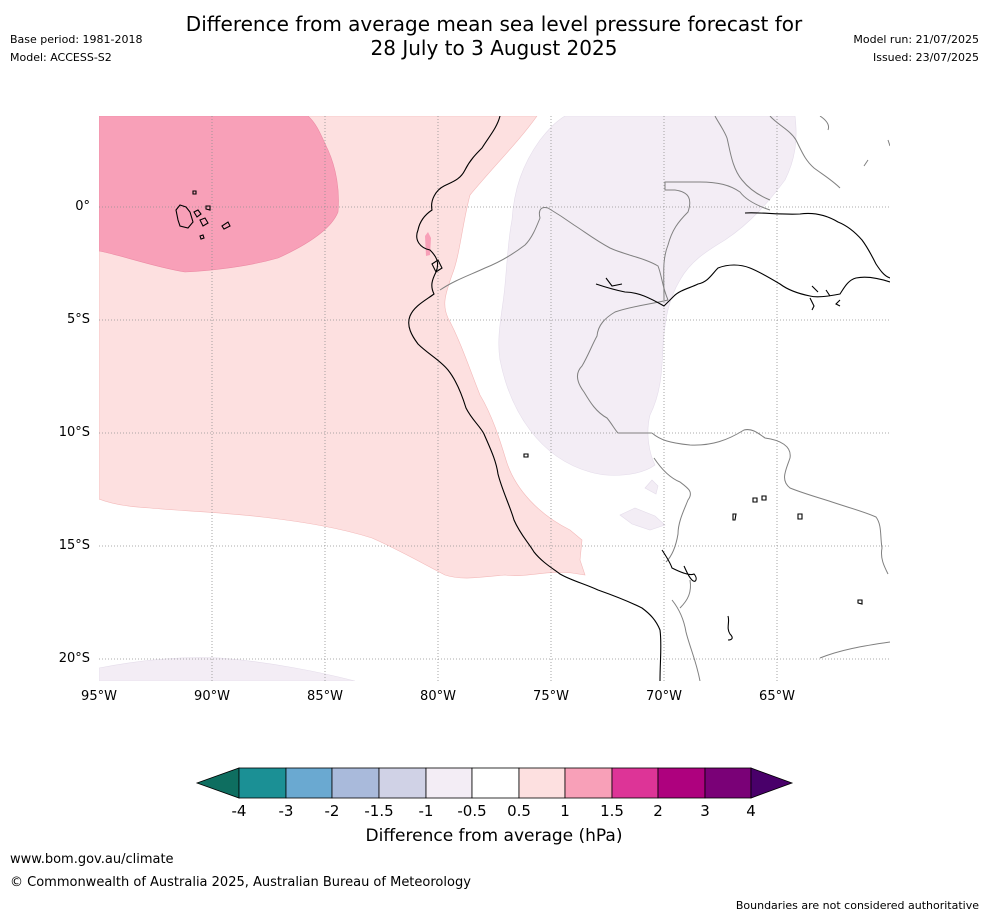  What do you see at coordinates (612, 811) in the screenshot?
I see `colorbar-tick-label: 1.5` at bounding box center [612, 811].